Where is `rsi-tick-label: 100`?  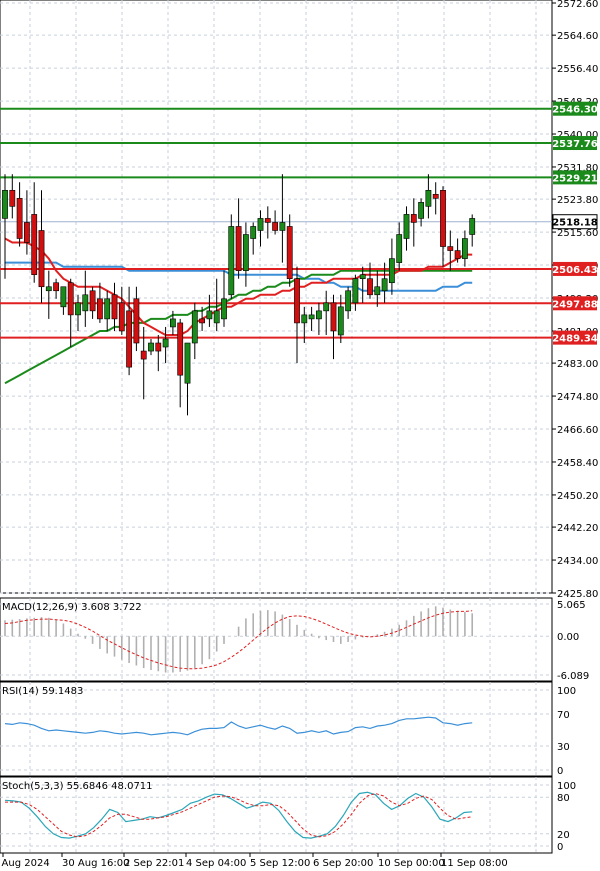
rsi-tick-label: 100 is located at coordinates (566, 691).